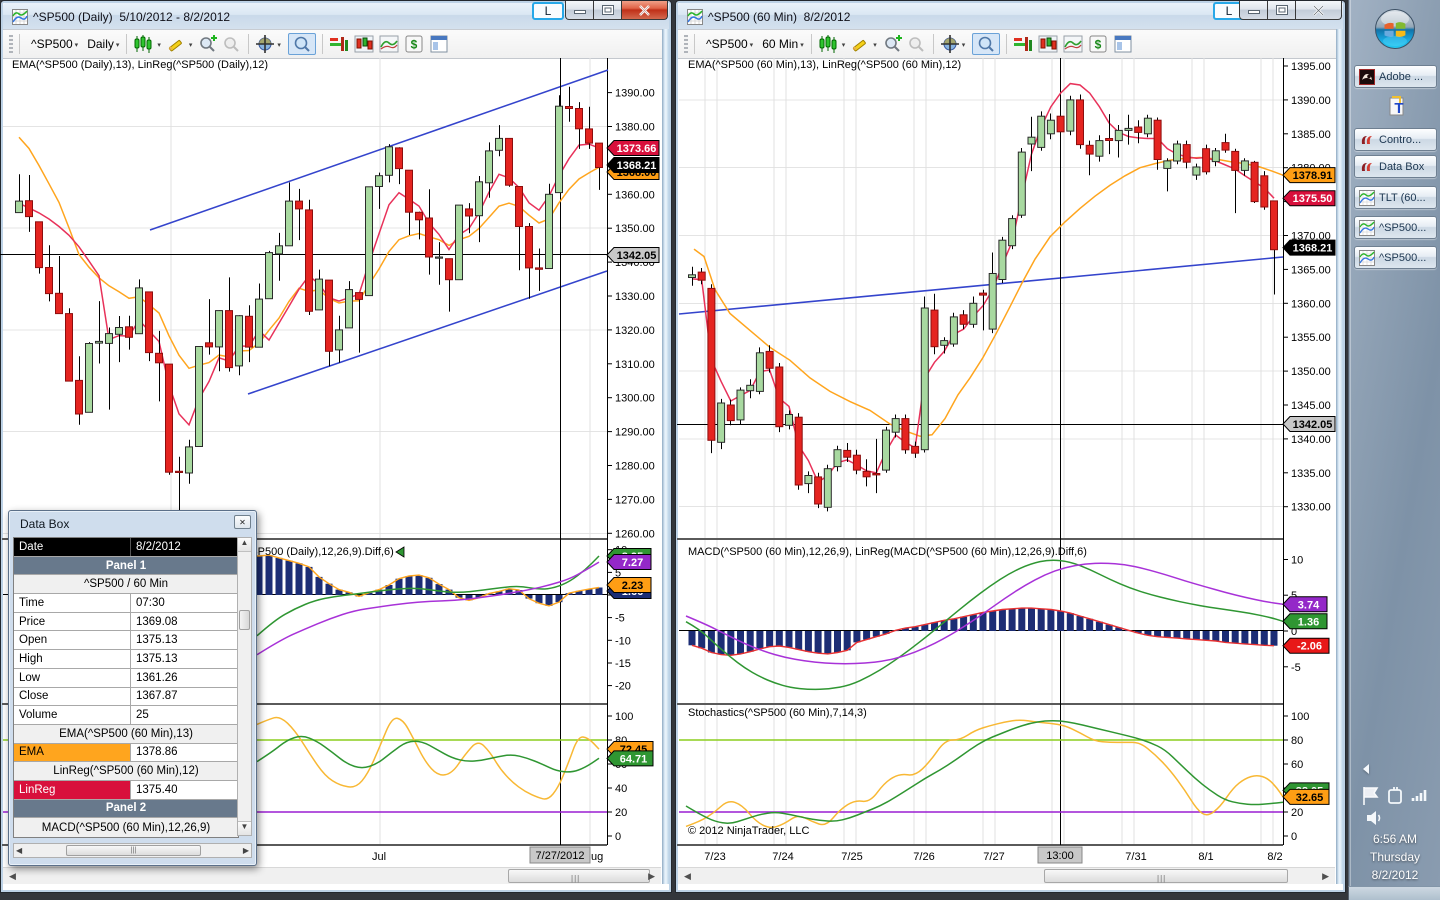 The width and height of the screenshot is (1440, 900). Describe the element at coordinates (1398, 108) in the screenshot. I see `svg-text: T` at that location.